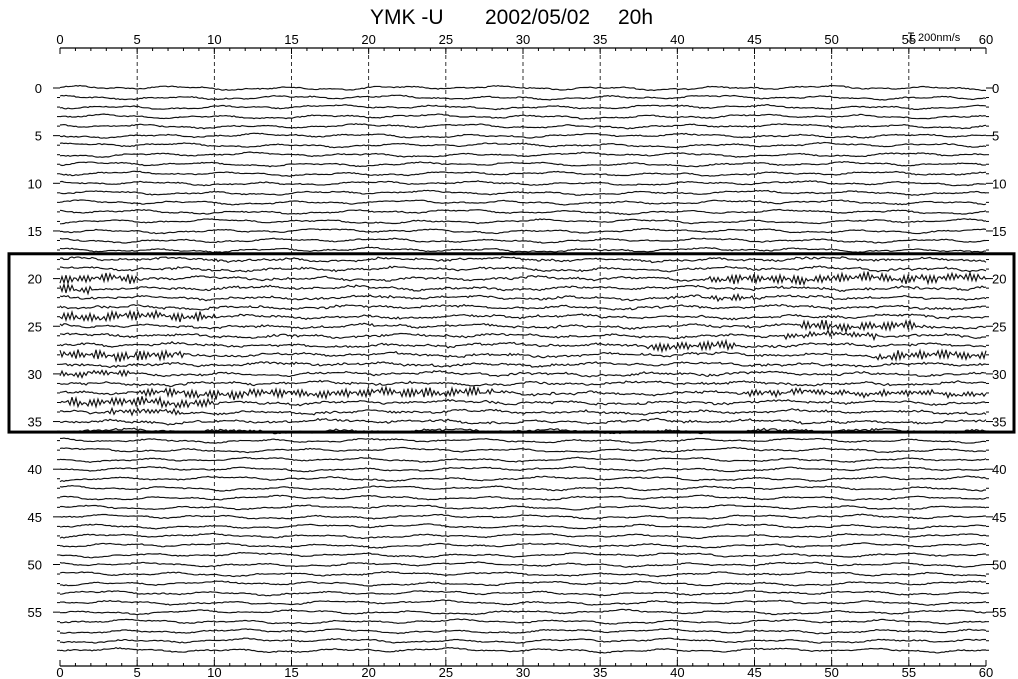 This screenshot has width=1018, height=679. Describe the element at coordinates (214, 672) in the screenshot. I see `x-tick-label-bottom: 10` at that location.